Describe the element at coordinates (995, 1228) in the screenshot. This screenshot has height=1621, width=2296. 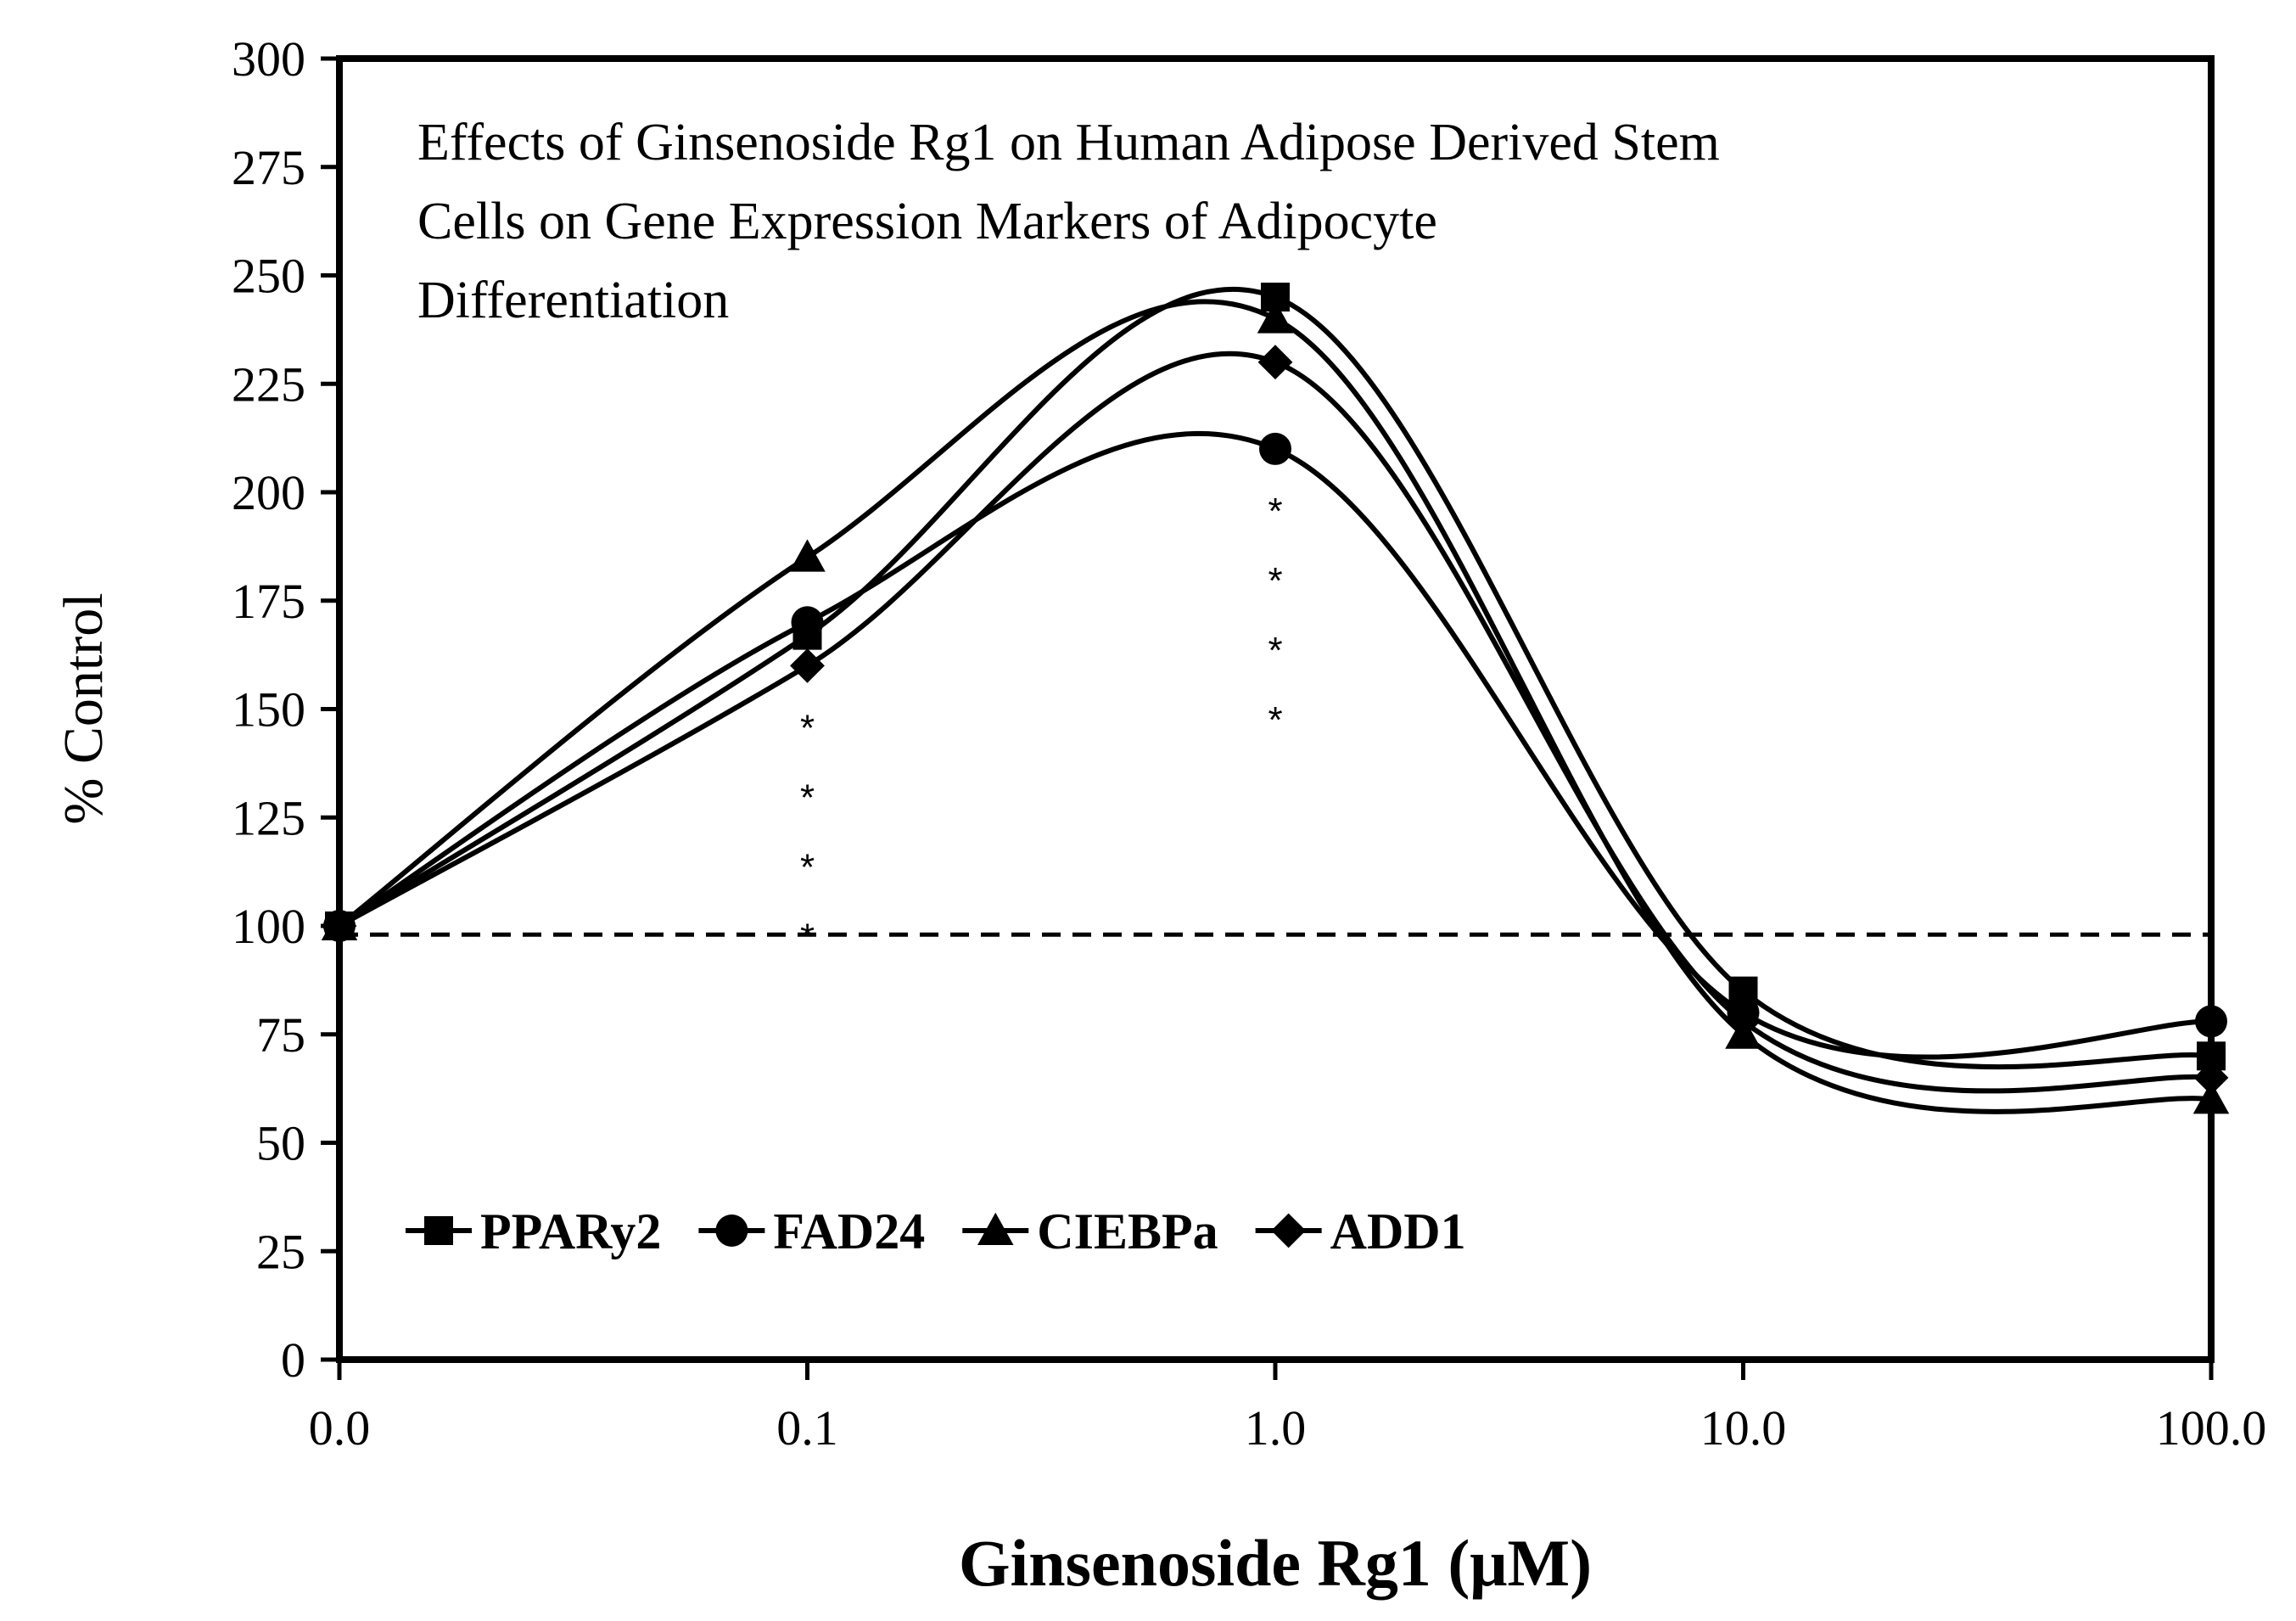
I see `legend-marker-ciebpa` at that location.